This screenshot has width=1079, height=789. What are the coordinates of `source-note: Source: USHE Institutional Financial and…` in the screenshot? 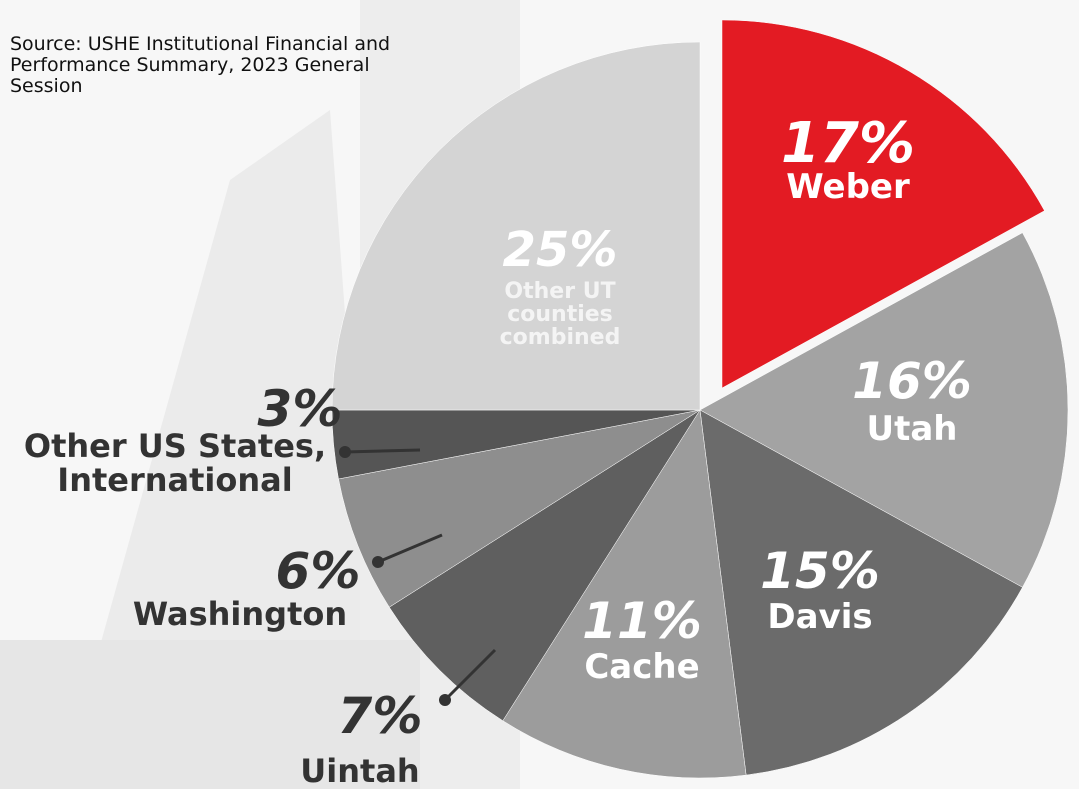 It's located at (200, 65).